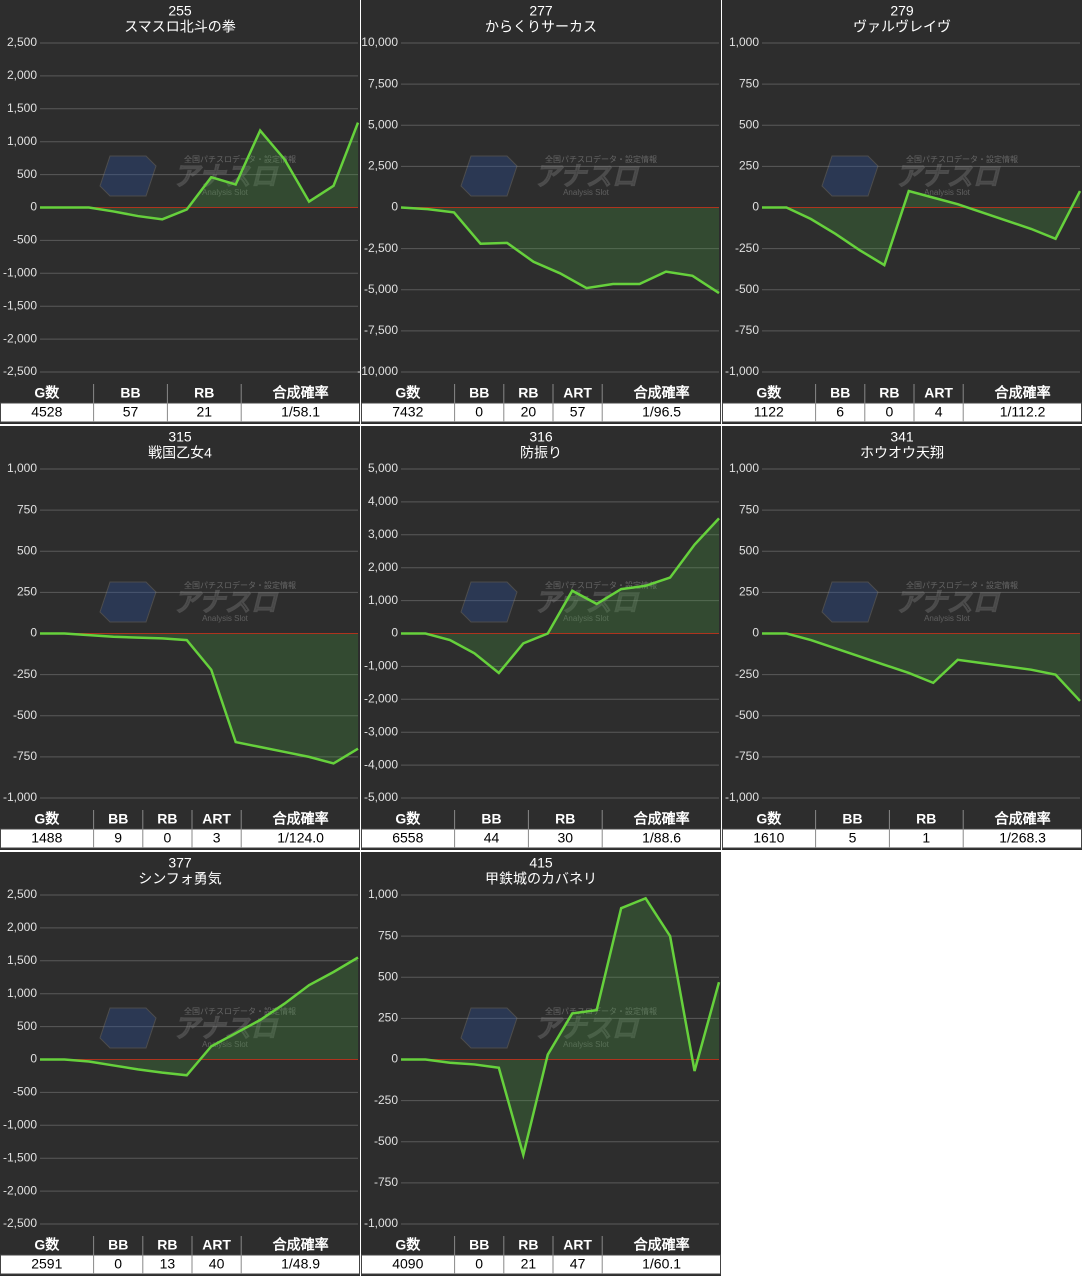  Describe the element at coordinates (20, 1190) in the screenshot. I see `y-tick-label: -2,000` at that location.